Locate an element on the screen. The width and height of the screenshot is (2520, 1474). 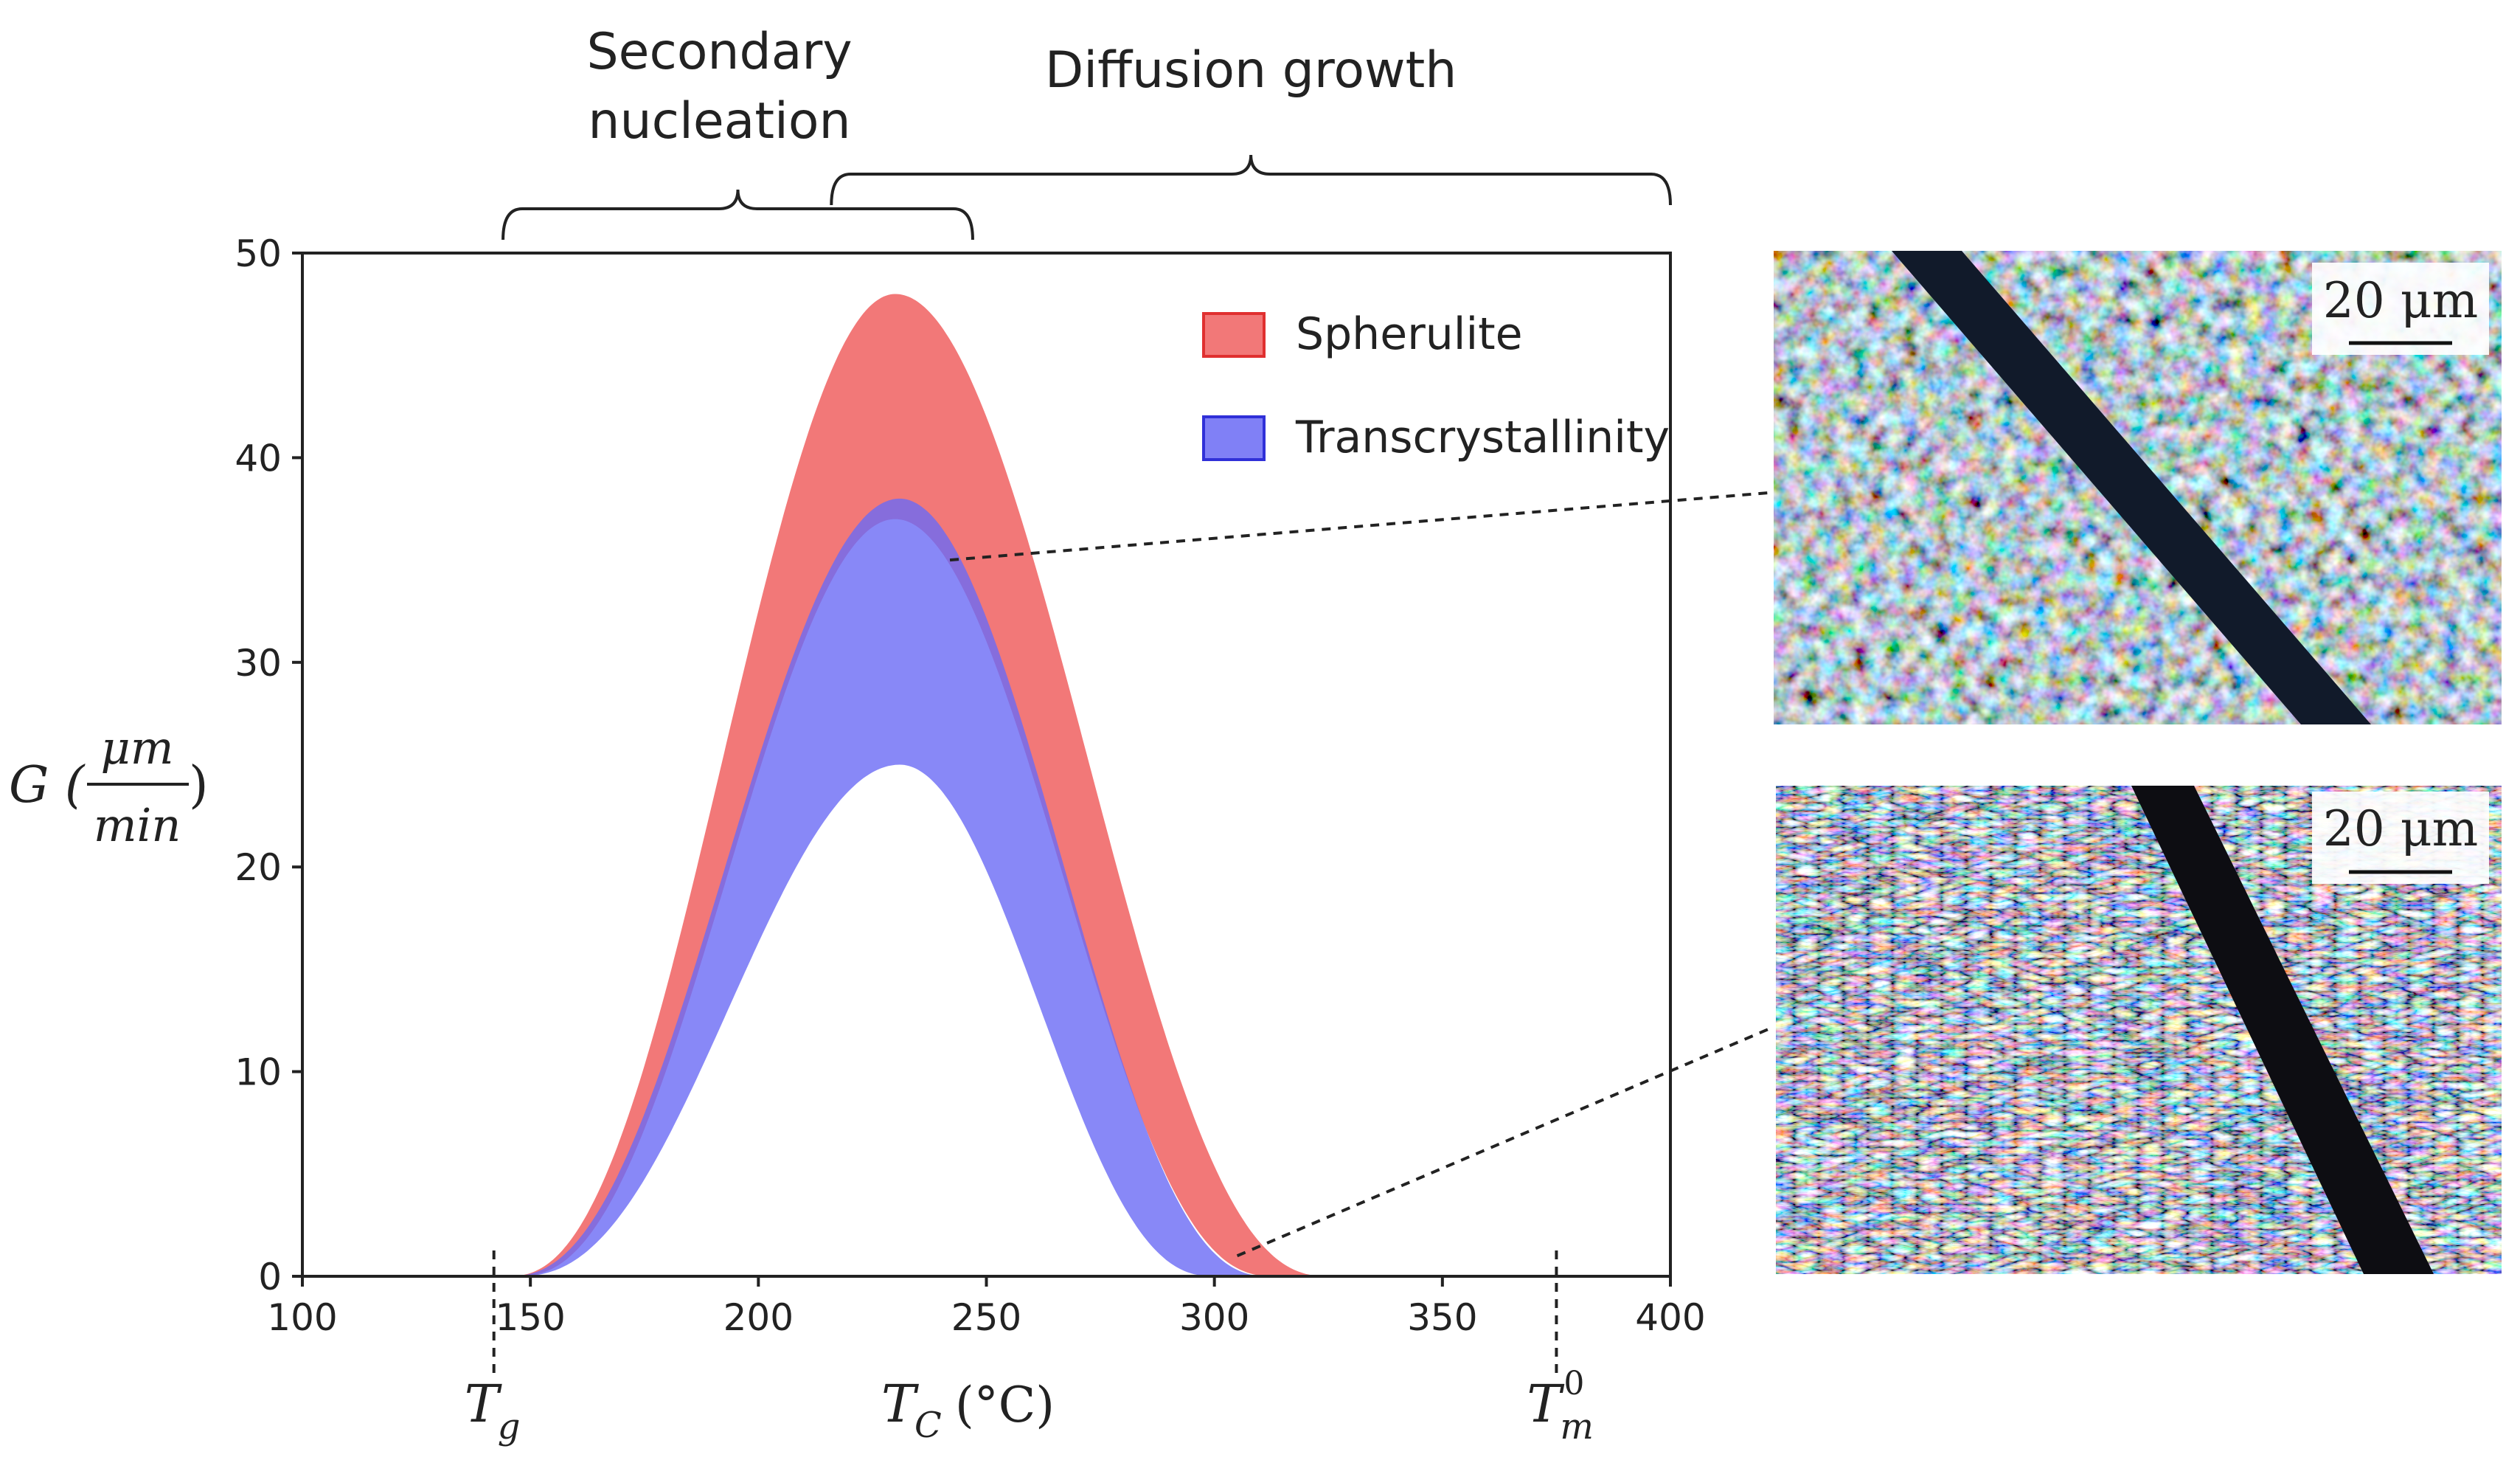
y-axis-label-main: G ( is located at coordinates (48, 785).